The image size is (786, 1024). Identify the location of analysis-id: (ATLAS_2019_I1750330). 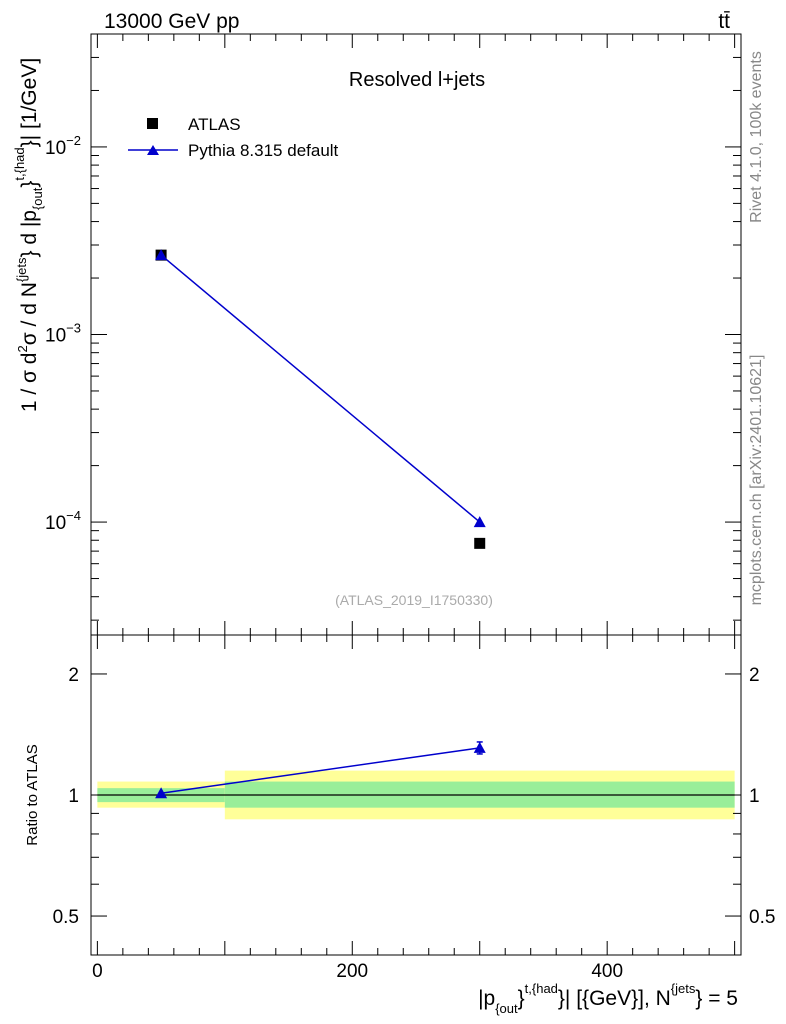
(414, 600).